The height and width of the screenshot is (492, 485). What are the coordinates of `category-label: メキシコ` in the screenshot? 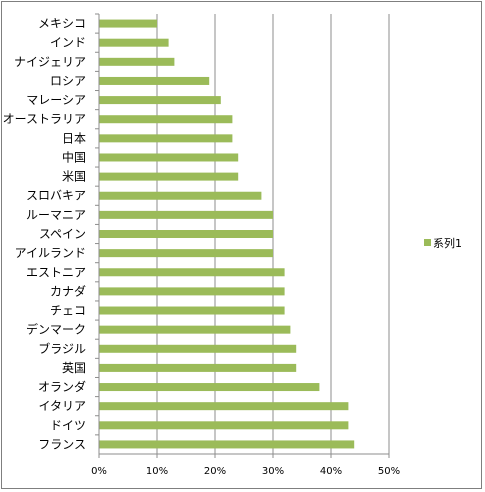 It's located at (62, 24).